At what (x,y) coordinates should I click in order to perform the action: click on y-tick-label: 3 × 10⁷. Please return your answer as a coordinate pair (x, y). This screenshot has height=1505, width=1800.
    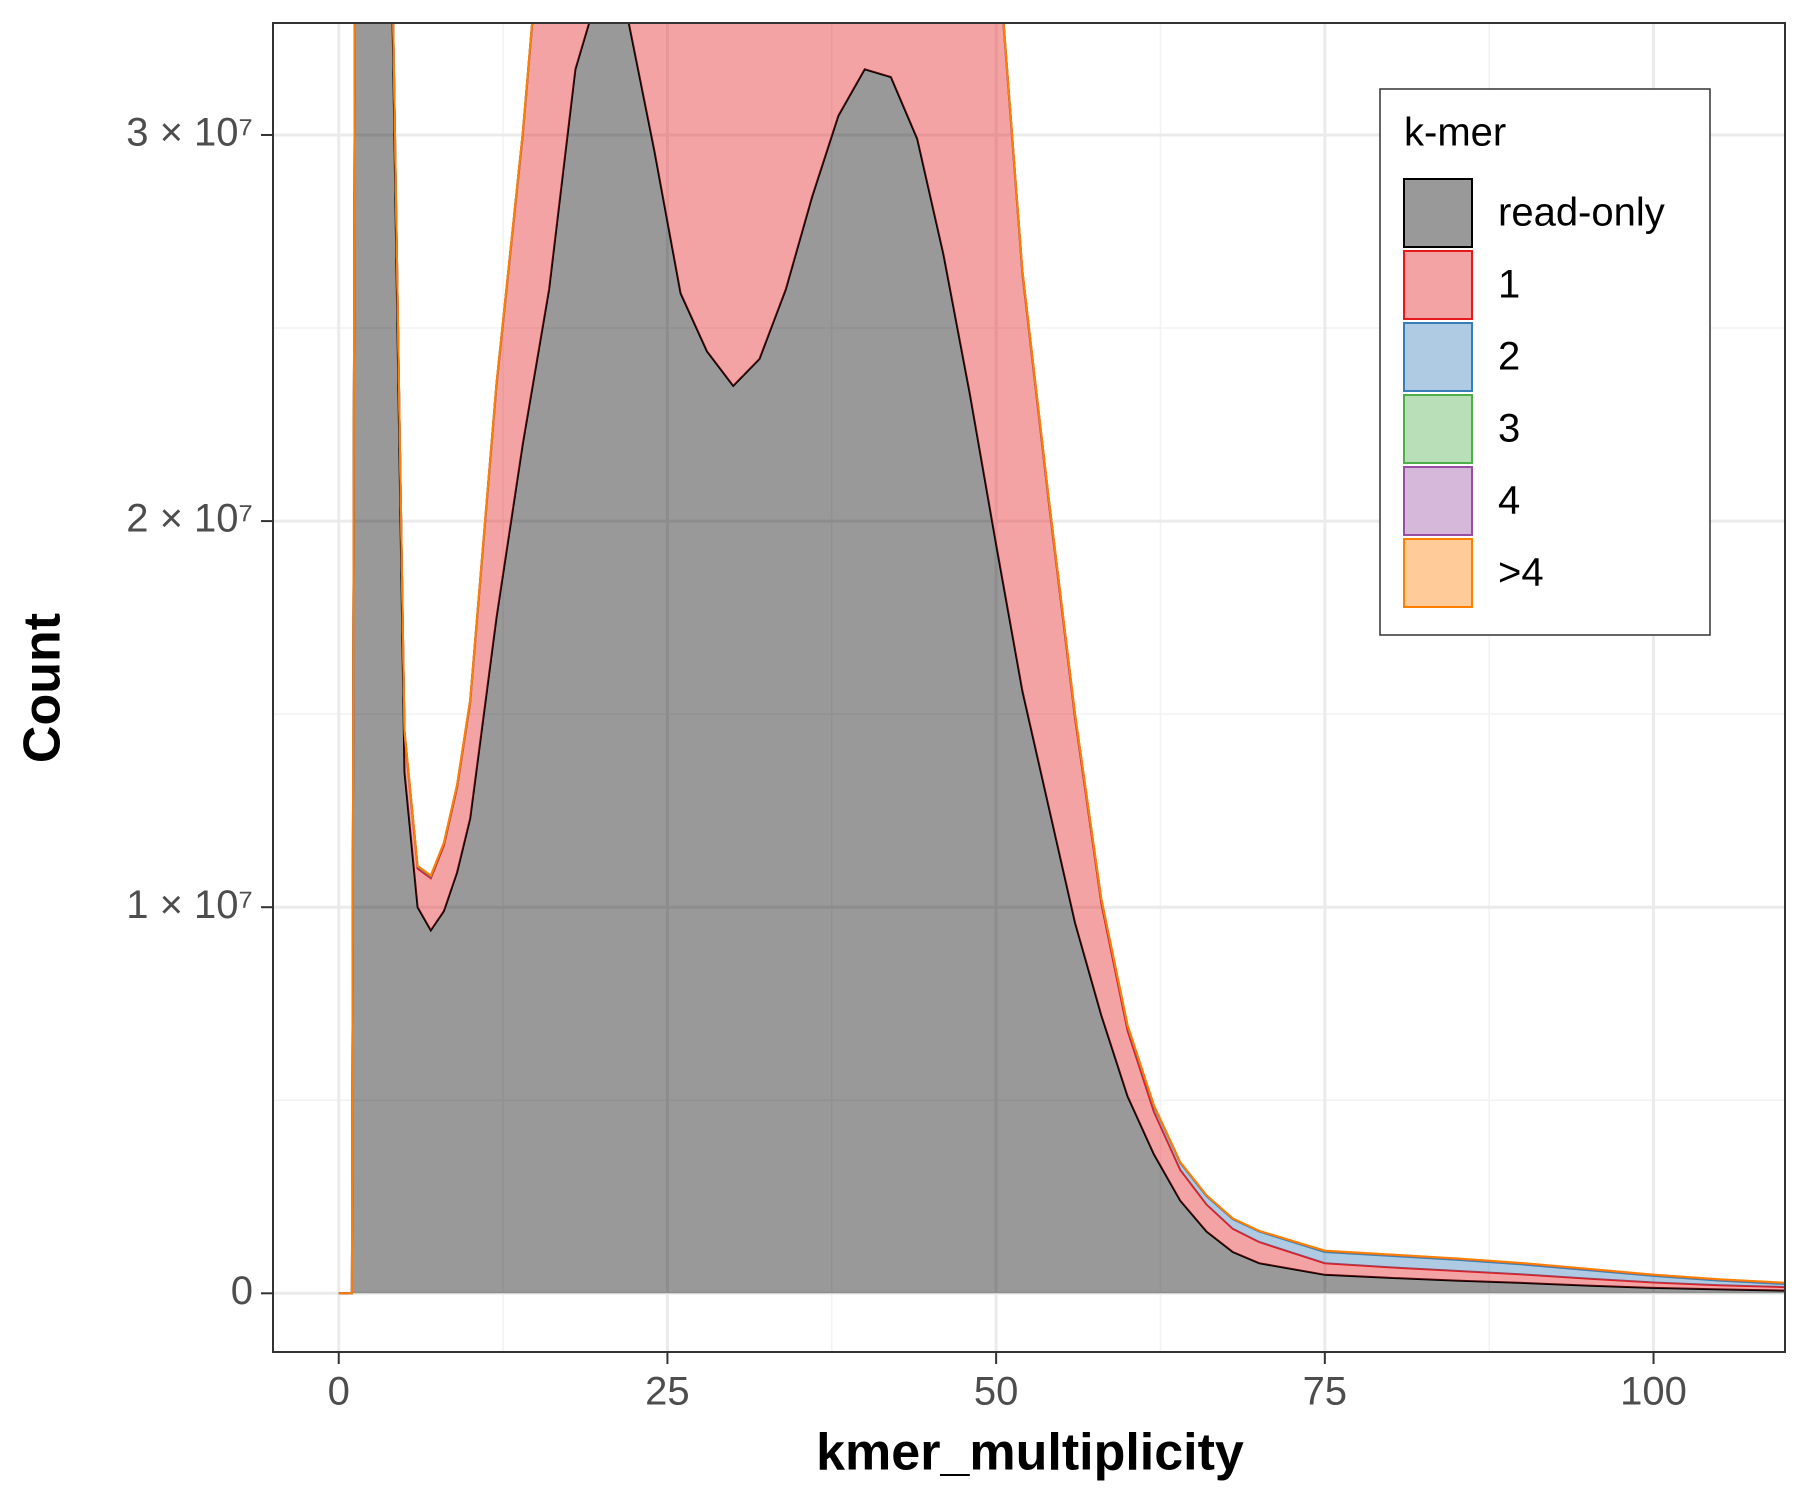
    Looking at the image, I should click on (189, 133).